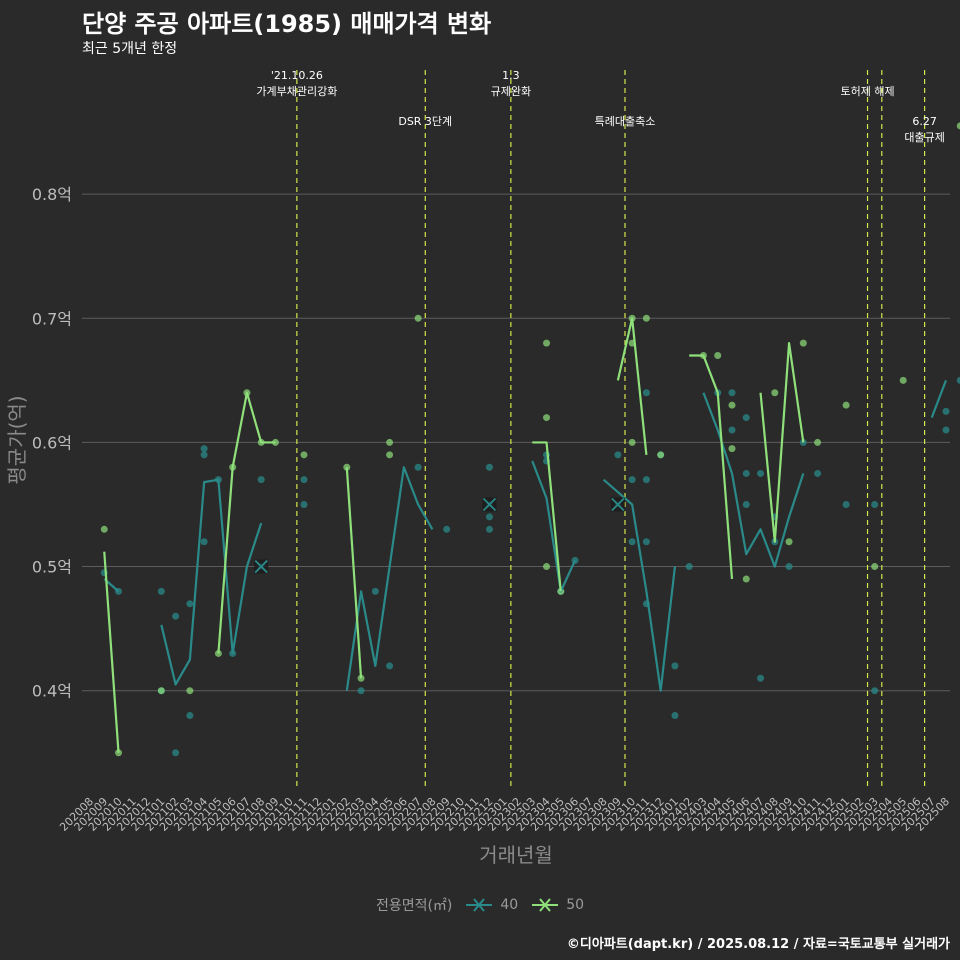  Describe the element at coordinates (516, 855) in the screenshot. I see `x-axis-title: 거래년월` at that location.